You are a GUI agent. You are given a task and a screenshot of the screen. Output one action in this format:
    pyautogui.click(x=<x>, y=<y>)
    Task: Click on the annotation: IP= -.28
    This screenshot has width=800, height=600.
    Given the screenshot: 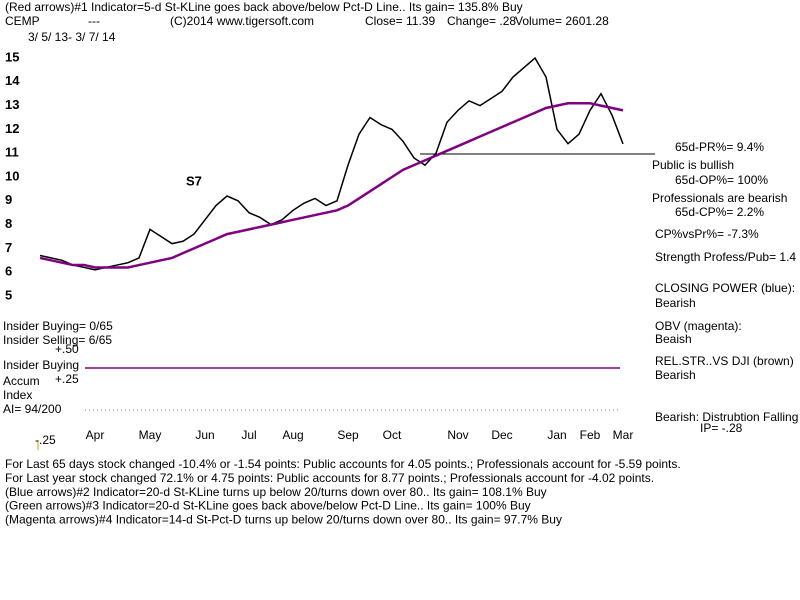 What is the action you would take?
    pyautogui.click(x=721, y=428)
    